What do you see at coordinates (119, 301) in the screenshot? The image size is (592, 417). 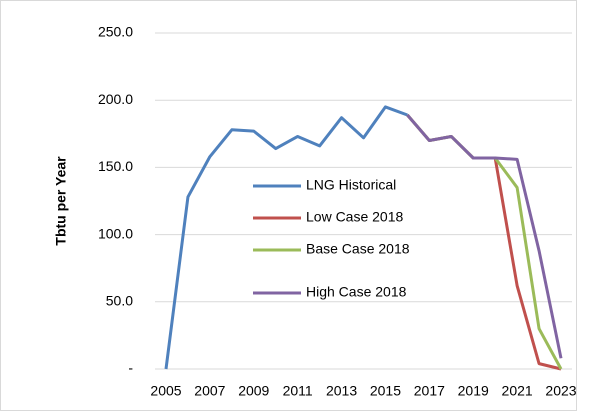 I see `y-tick-label: 50.0` at bounding box center [119, 301].